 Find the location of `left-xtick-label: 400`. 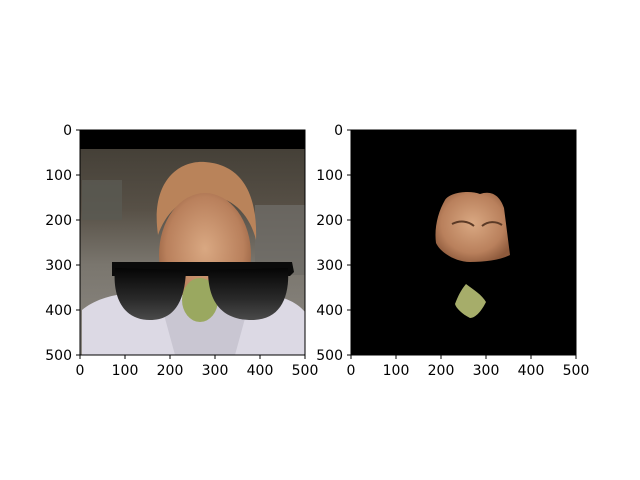

left-xtick-label: 400 is located at coordinates (260, 371).